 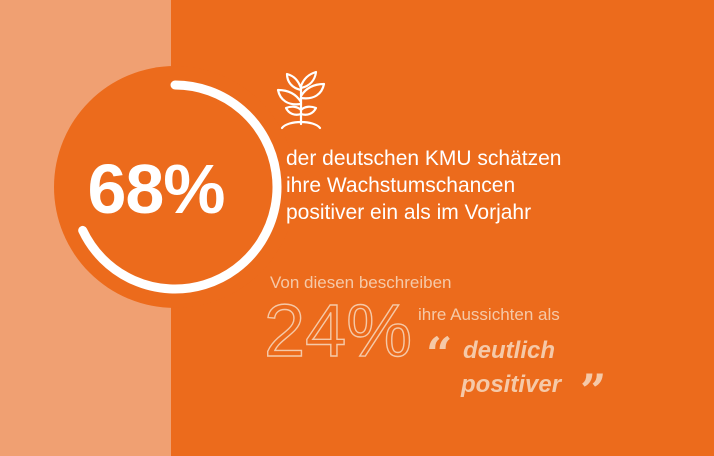 What do you see at coordinates (489, 314) in the screenshot?
I see `sub-description: ihre Aussichten als` at bounding box center [489, 314].